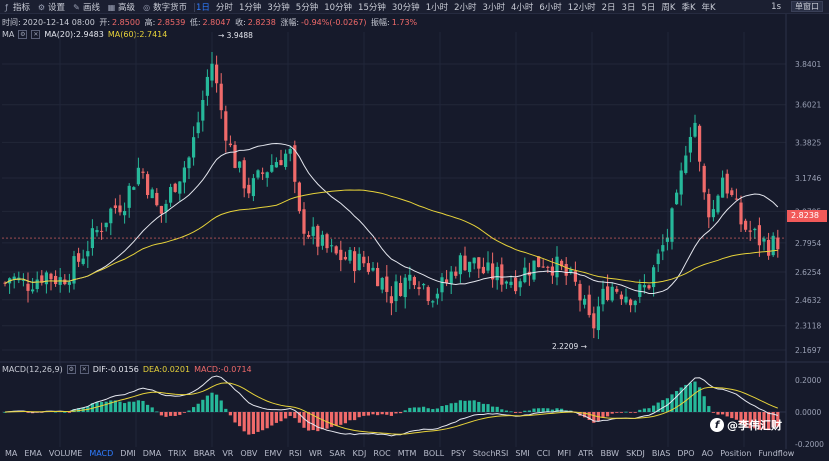 The width and height of the screenshot is (829, 461). I want to click on indicator-tab: MACD, so click(101, 453).